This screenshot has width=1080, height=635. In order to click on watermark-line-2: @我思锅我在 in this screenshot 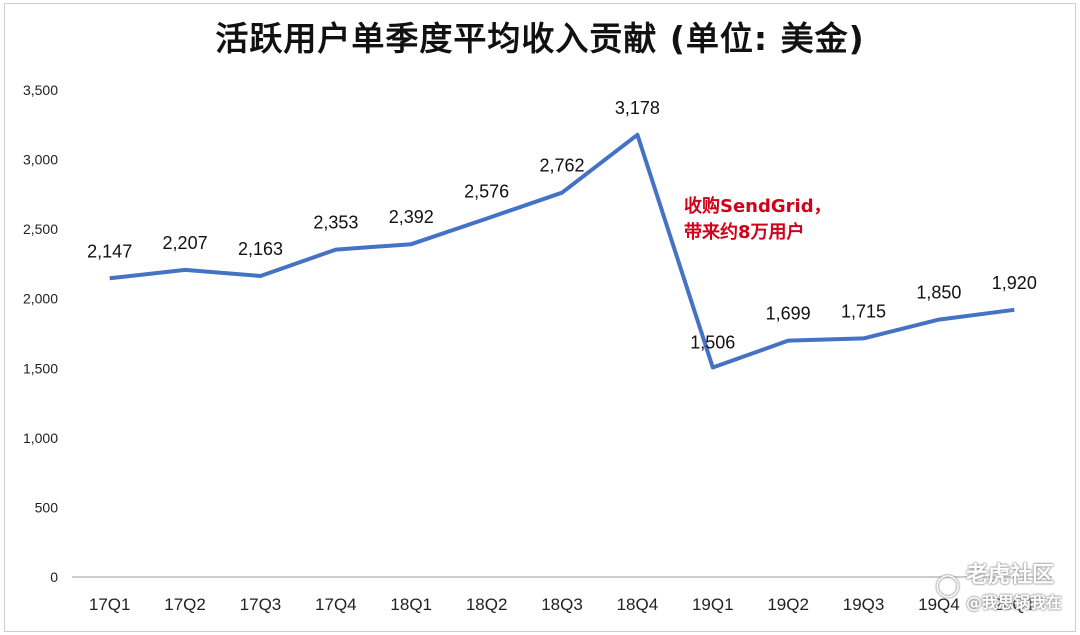, I will do `click(1013, 602)`.